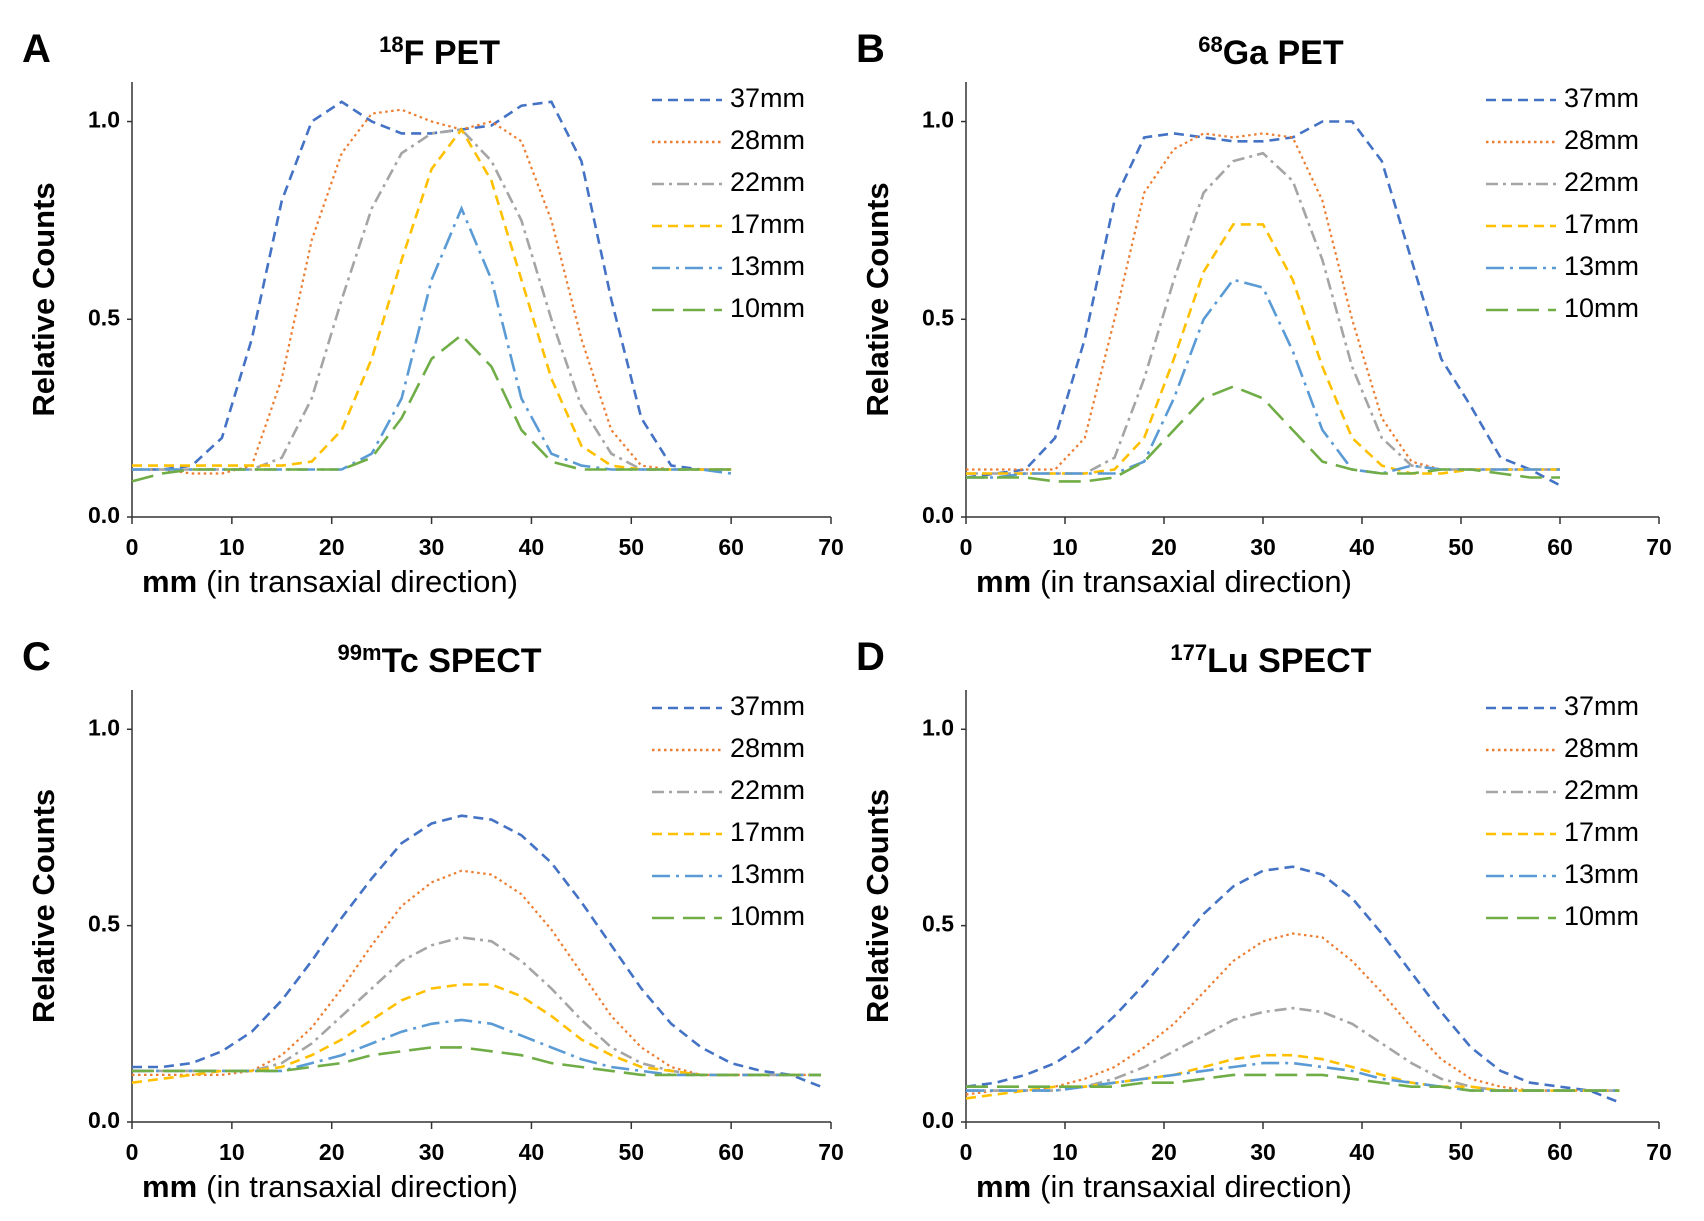 This screenshot has height=1221, width=1704. Describe the element at coordinates (870, 657) in the screenshot. I see `panel-label: D` at that location.